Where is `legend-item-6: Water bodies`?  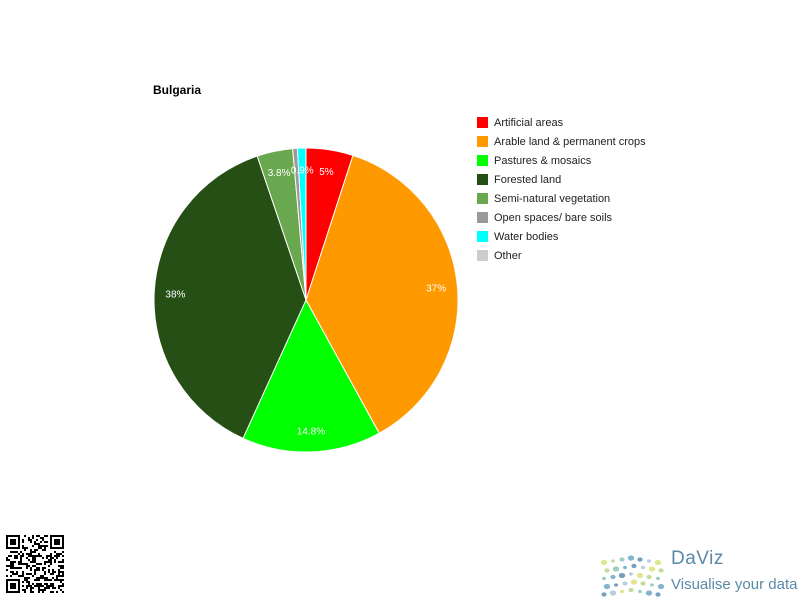
legend-item-6: Water bodies is located at coordinates (561, 236).